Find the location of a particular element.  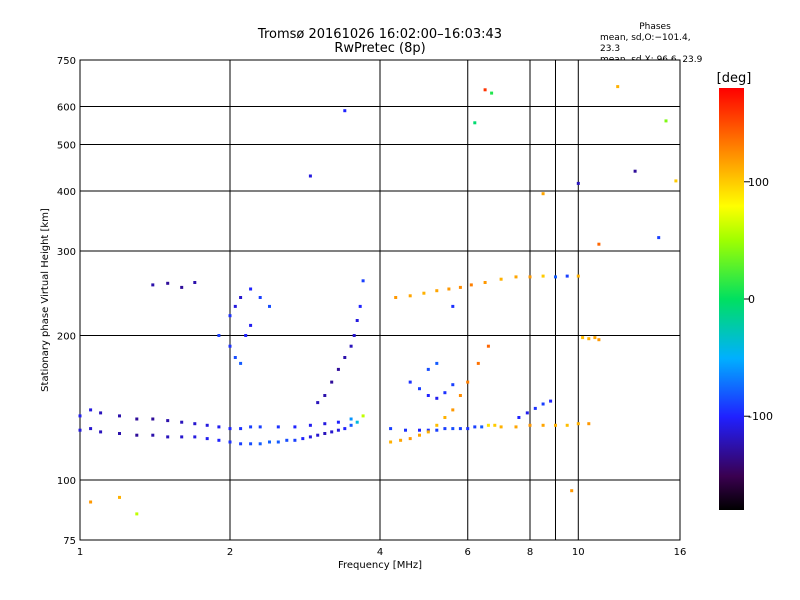

x-tick-label: 2 is located at coordinates (230, 552).